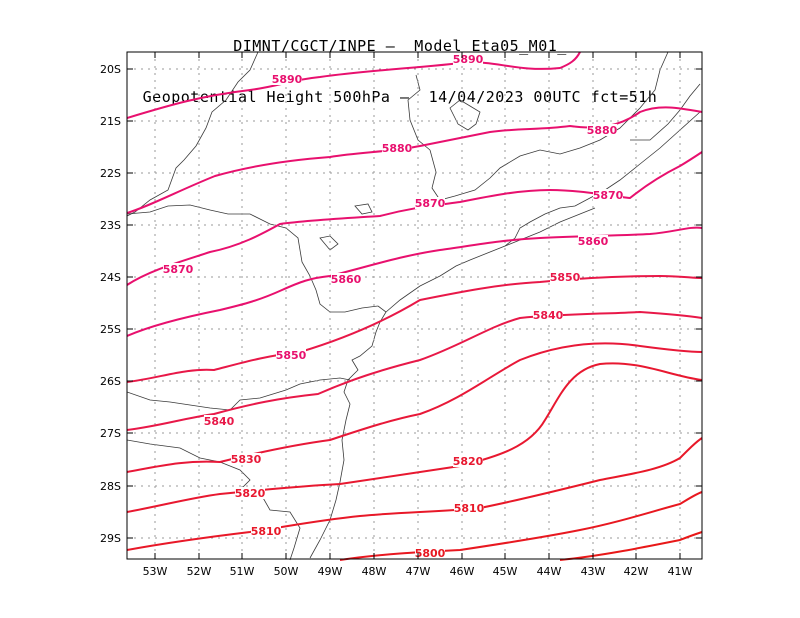  Describe the element at coordinates (462, 571) in the screenshot. I see `lon-tick-label: 46W` at that location.